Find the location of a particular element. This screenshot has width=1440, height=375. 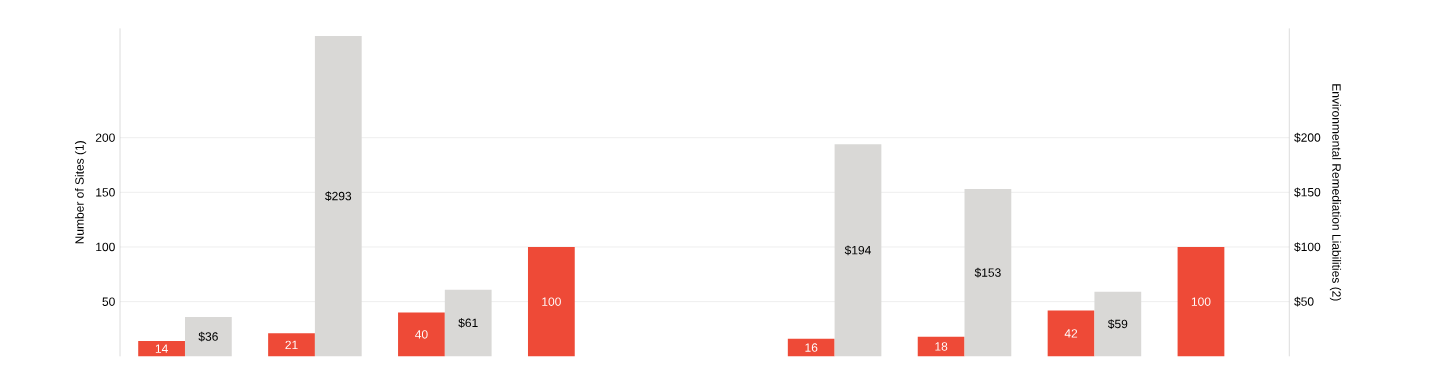

data-label: 18 is located at coordinates (941, 346).